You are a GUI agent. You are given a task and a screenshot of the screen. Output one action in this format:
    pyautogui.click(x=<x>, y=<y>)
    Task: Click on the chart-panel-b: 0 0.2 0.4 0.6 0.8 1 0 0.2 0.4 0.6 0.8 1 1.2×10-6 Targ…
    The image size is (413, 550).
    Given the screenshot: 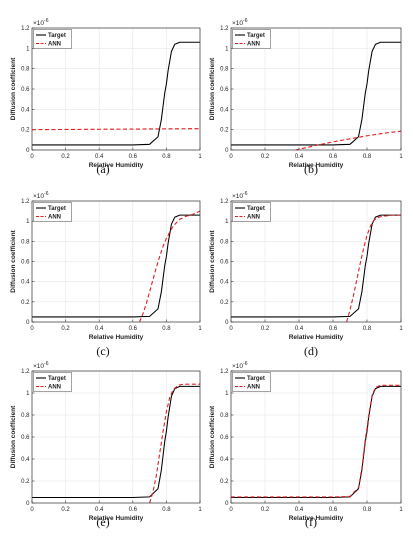 What is the action you would take?
    pyautogui.click(x=306, y=97)
    